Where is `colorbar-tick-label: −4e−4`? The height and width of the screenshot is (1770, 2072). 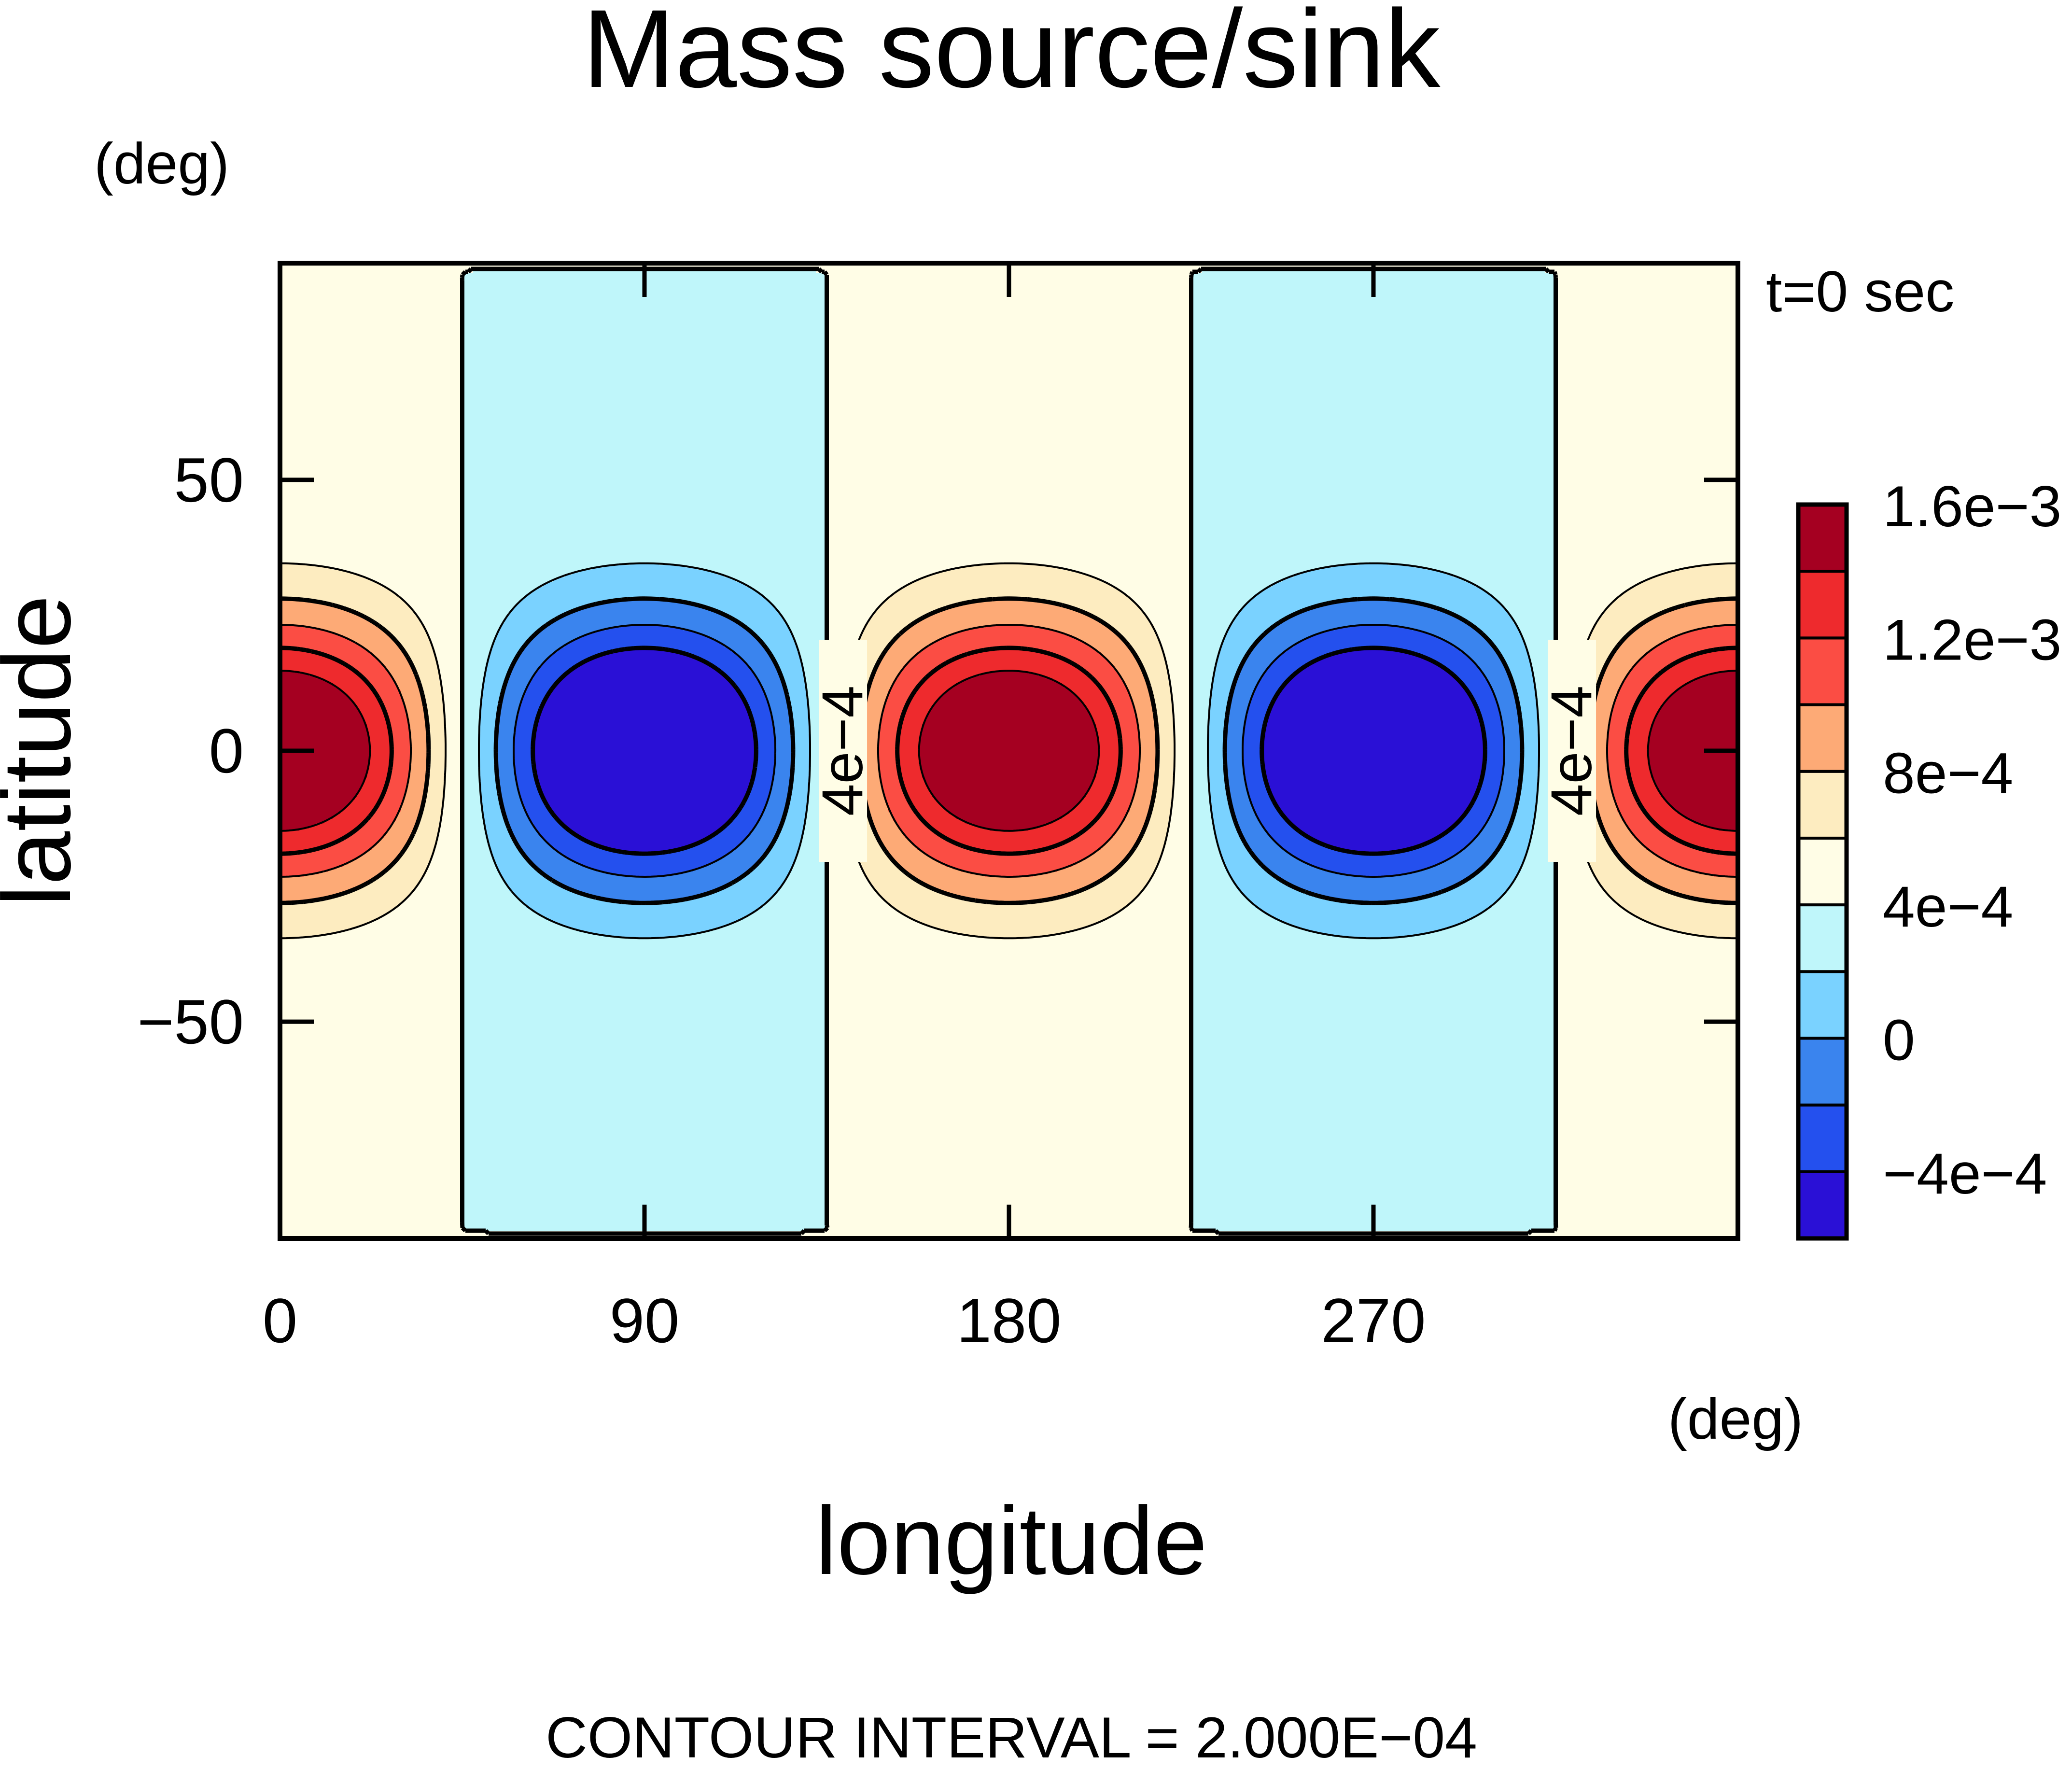
colorbar-tick-label: −4e−4 is located at coordinates (1965, 1173).